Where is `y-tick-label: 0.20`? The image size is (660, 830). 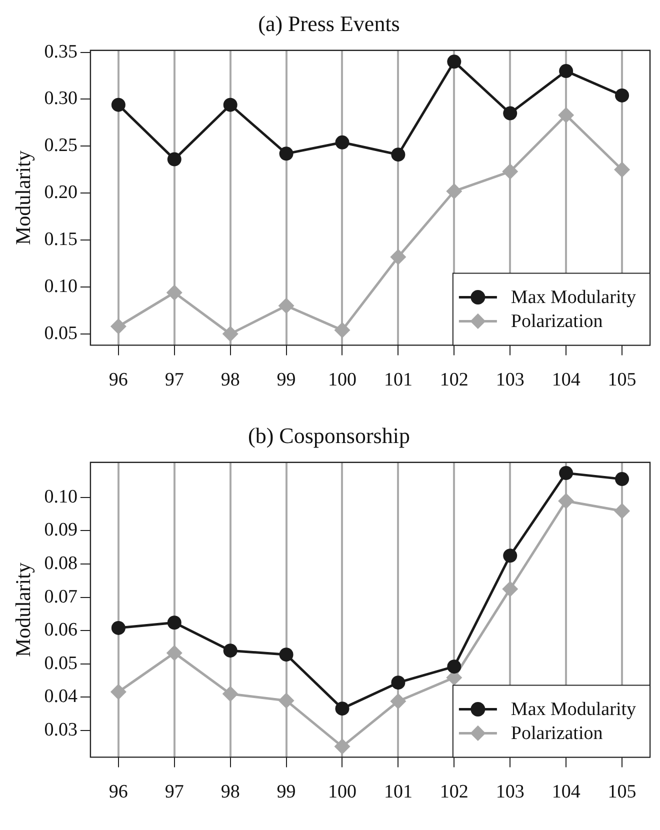
y-tick-label: 0.20 is located at coordinates (61, 193).